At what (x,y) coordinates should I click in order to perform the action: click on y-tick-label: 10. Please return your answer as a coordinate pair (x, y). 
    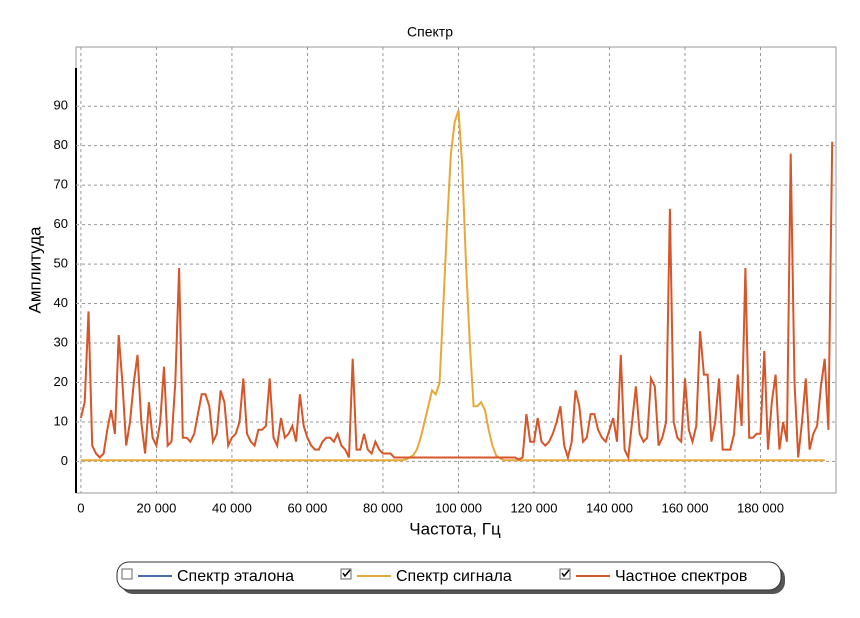
    Looking at the image, I should click on (61, 420).